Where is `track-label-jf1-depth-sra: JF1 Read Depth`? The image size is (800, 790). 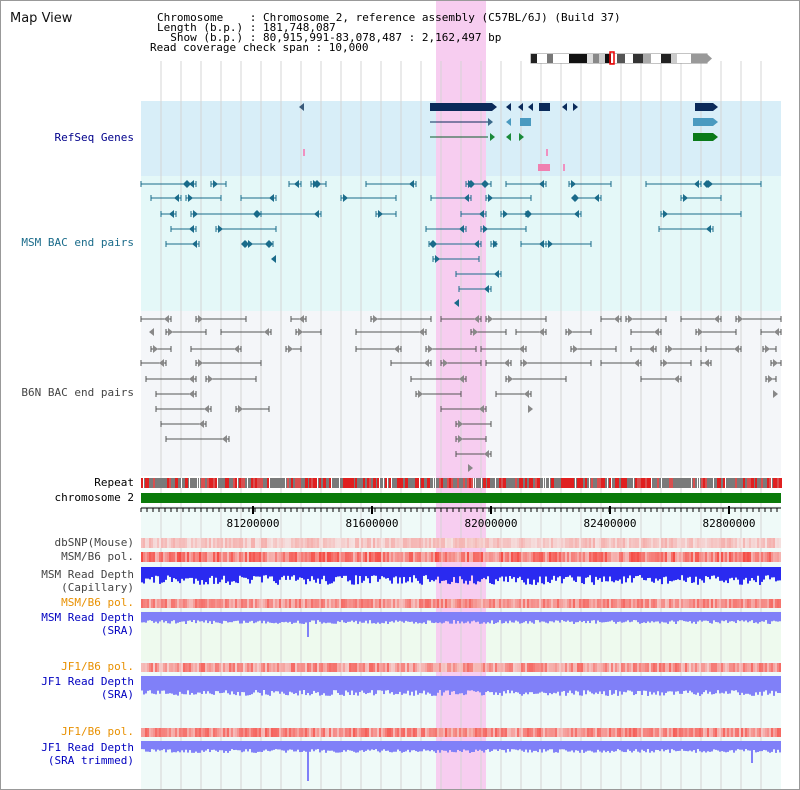 track-label-jf1-depth-sra: JF1 Read Depth is located at coordinates (87, 681).